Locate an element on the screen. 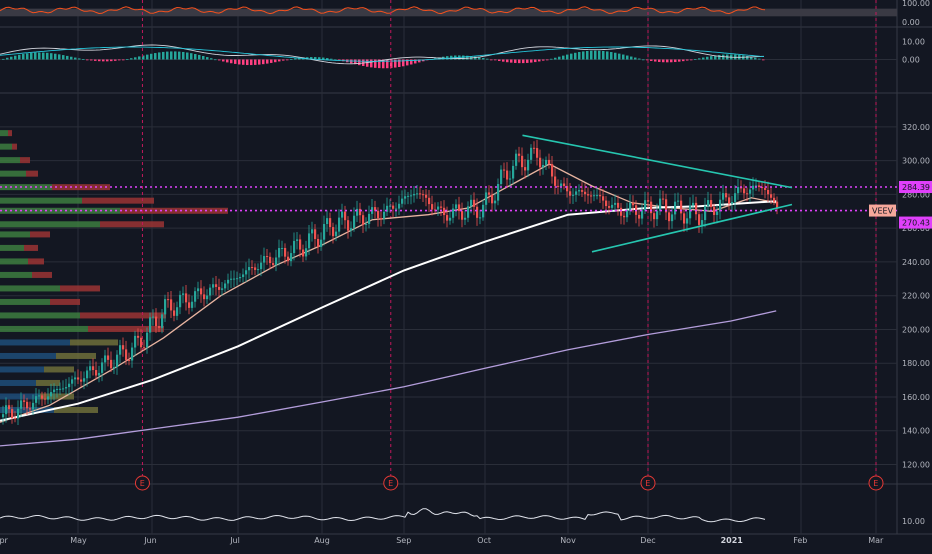 The width and height of the screenshot is (932, 554). trendline is located at coordinates (692, 228).